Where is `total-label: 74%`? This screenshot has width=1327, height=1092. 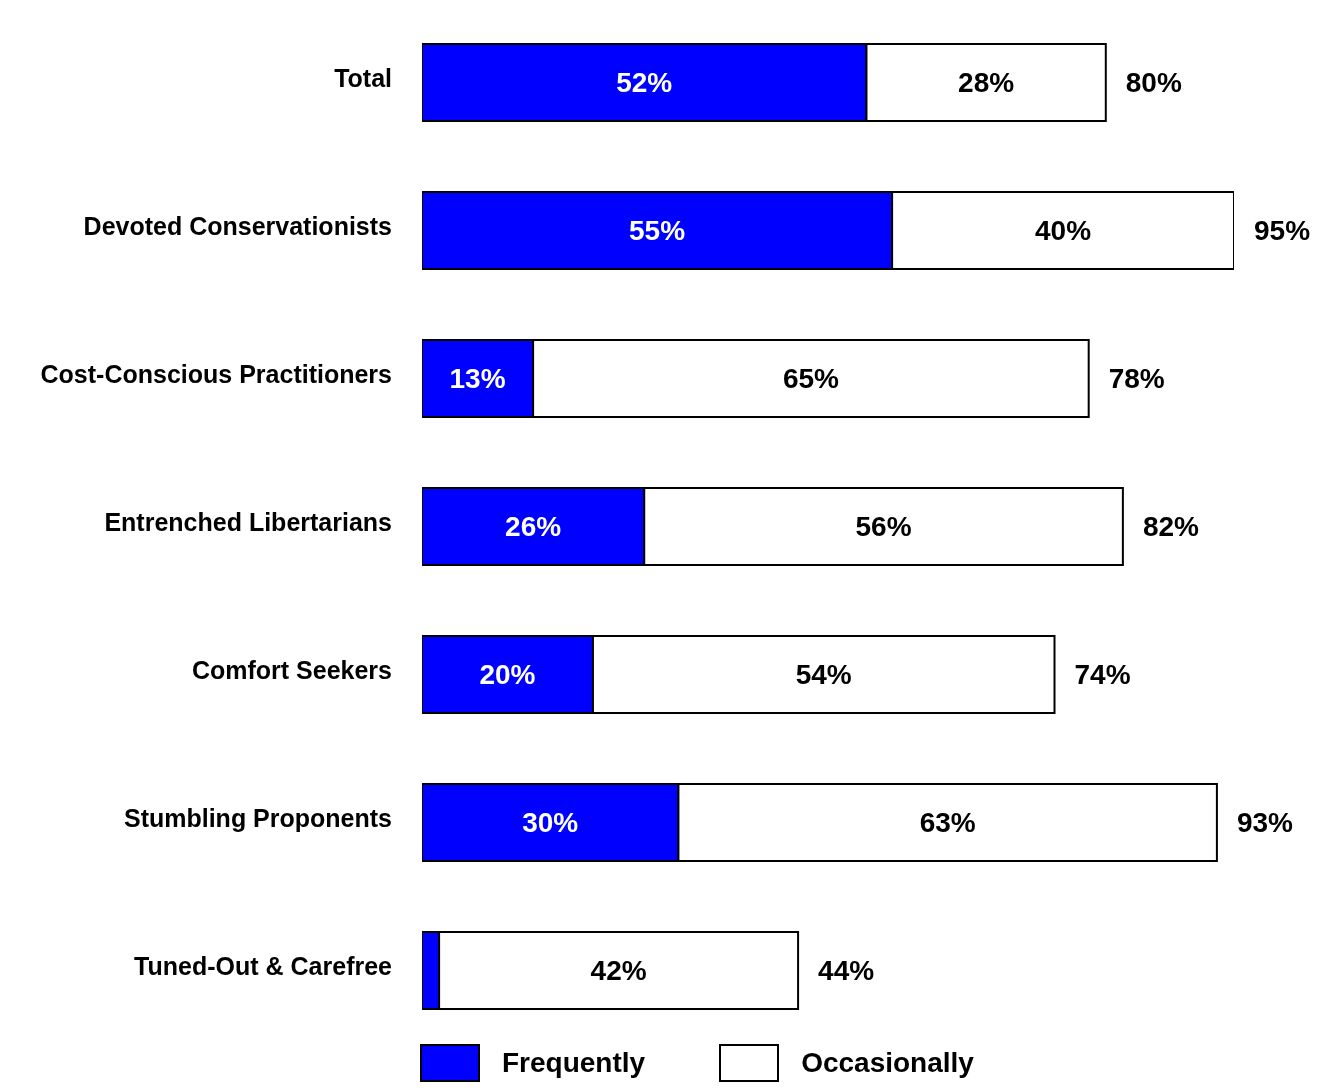 total-label: 74% is located at coordinates (1102, 674).